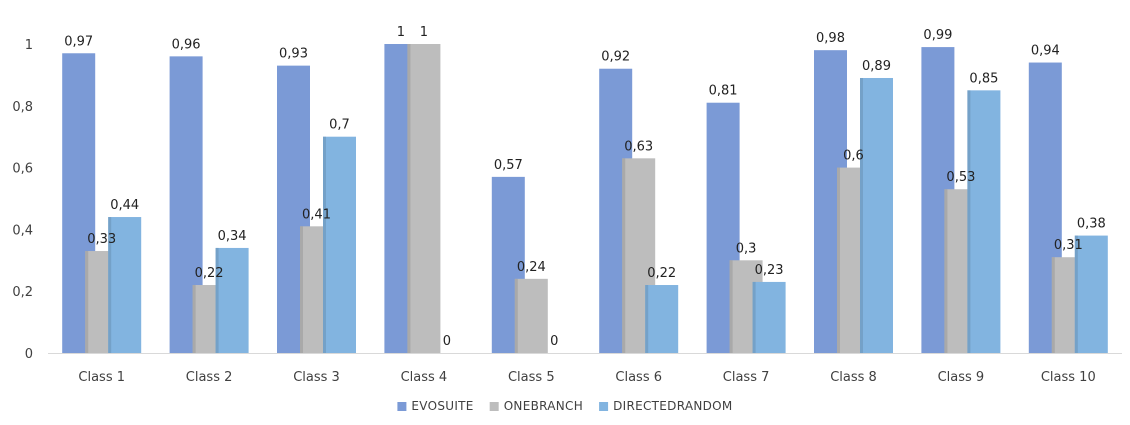 This screenshot has height=425, width=1130. What do you see at coordinates (746, 377) in the screenshot?
I see `x-tick-label: Class 7` at bounding box center [746, 377].